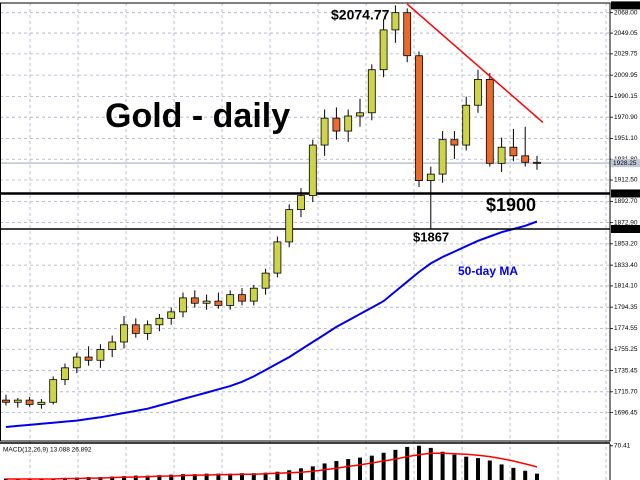 Image resolution: width=640 pixels, height=480 pixels. What do you see at coordinates (625, 193) in the screenshot?
I see `price-box-label: 1900.00` at bounding box center [625, 193].